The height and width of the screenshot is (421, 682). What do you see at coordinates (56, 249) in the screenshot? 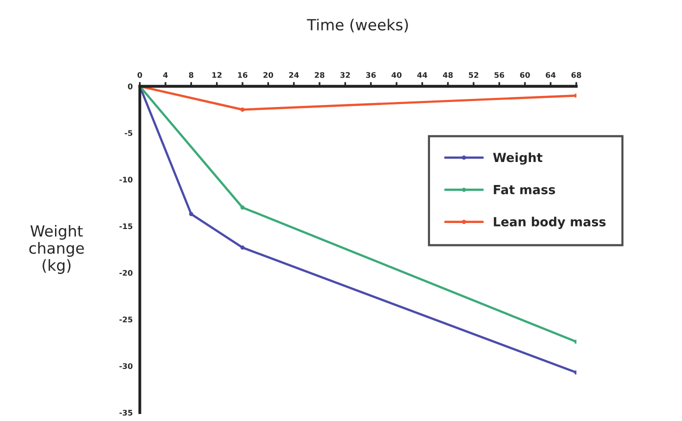
I see `y-axis-title: Weight change (kg)` at bounding box center [56, 249].